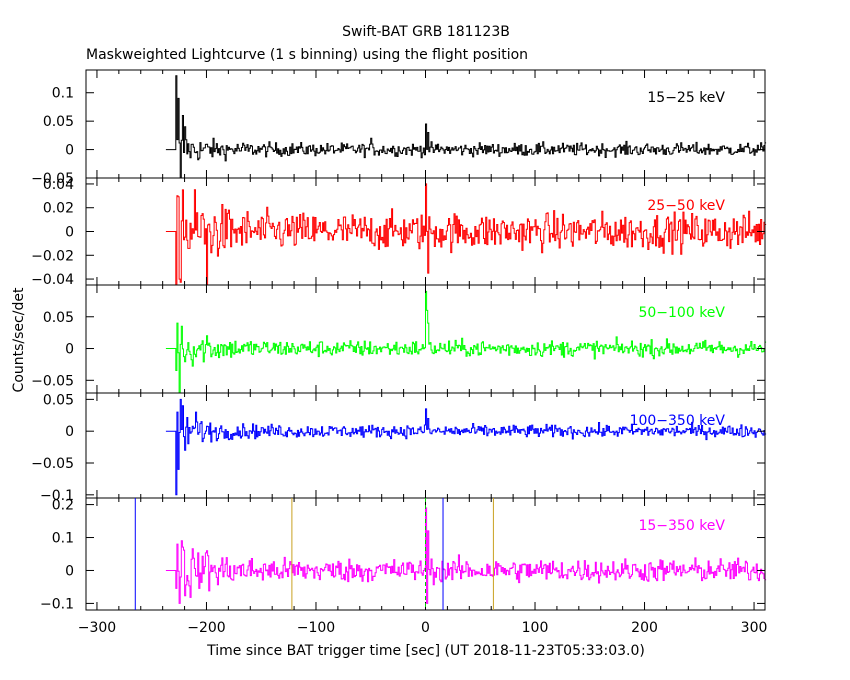 This screenshot has height=680, width=850. Describe the element at coordinates (52, 256) in the screenshot. I see `y-tick-label: −0.02` at that location.